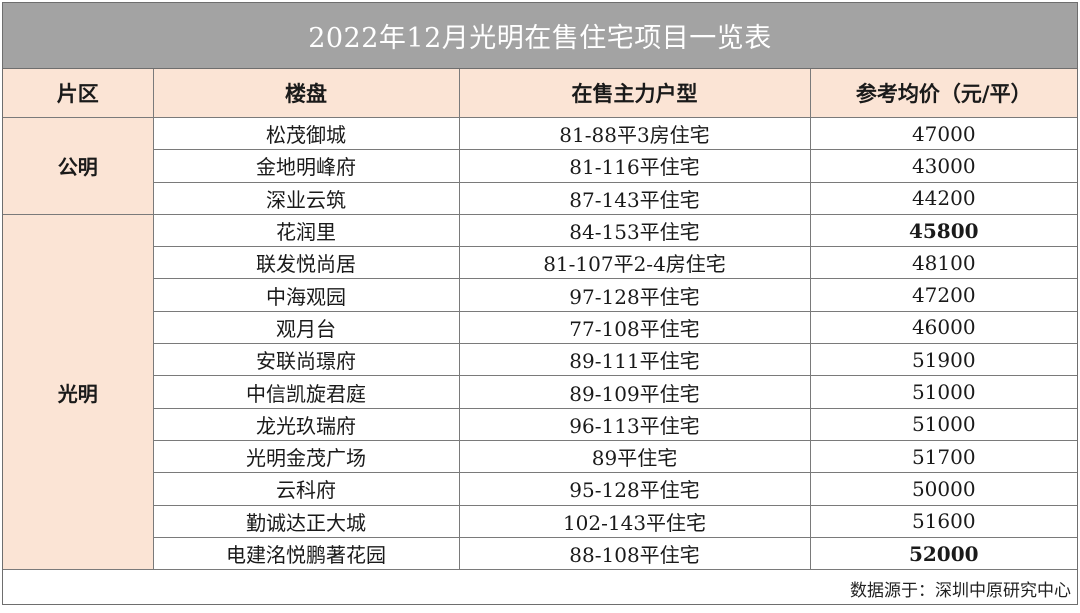 The height and width of the screenshot is (613, 1080). What do you see at coordinates (306, 133) in the screenshot?
I see `project-cell: 松茂御城` at bounding box center [306, 133].